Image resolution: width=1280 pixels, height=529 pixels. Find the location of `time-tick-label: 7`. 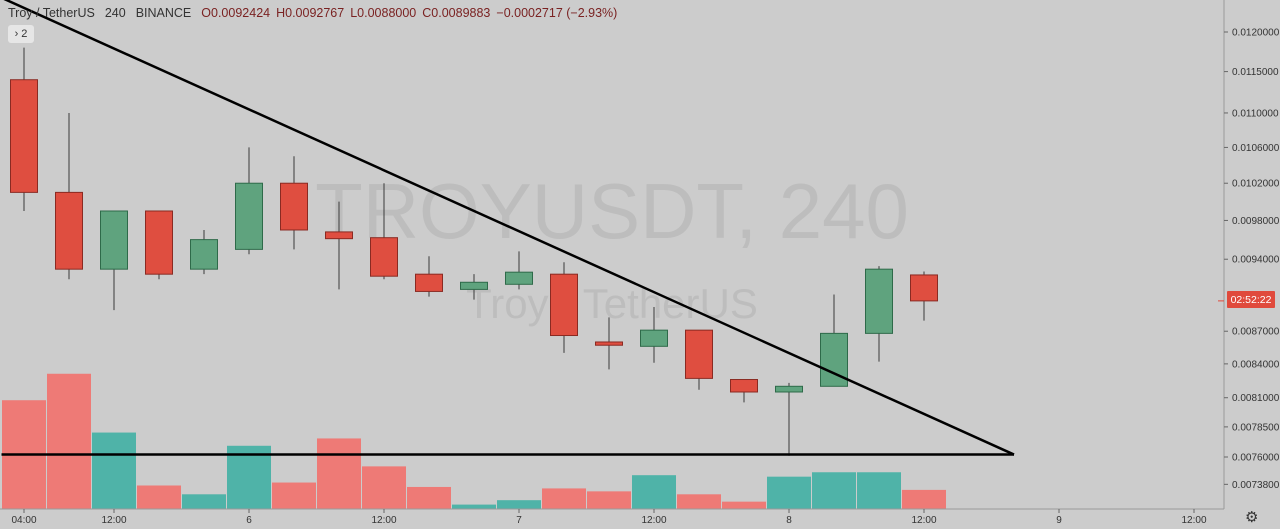

time-tick-label: 7 is located at coordinates (519, 520).